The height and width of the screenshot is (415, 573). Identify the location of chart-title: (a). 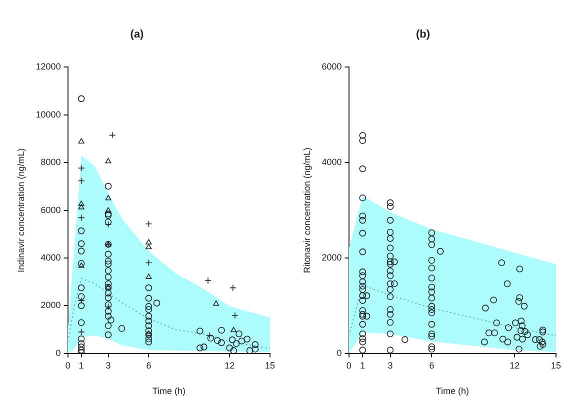
(137, 34).